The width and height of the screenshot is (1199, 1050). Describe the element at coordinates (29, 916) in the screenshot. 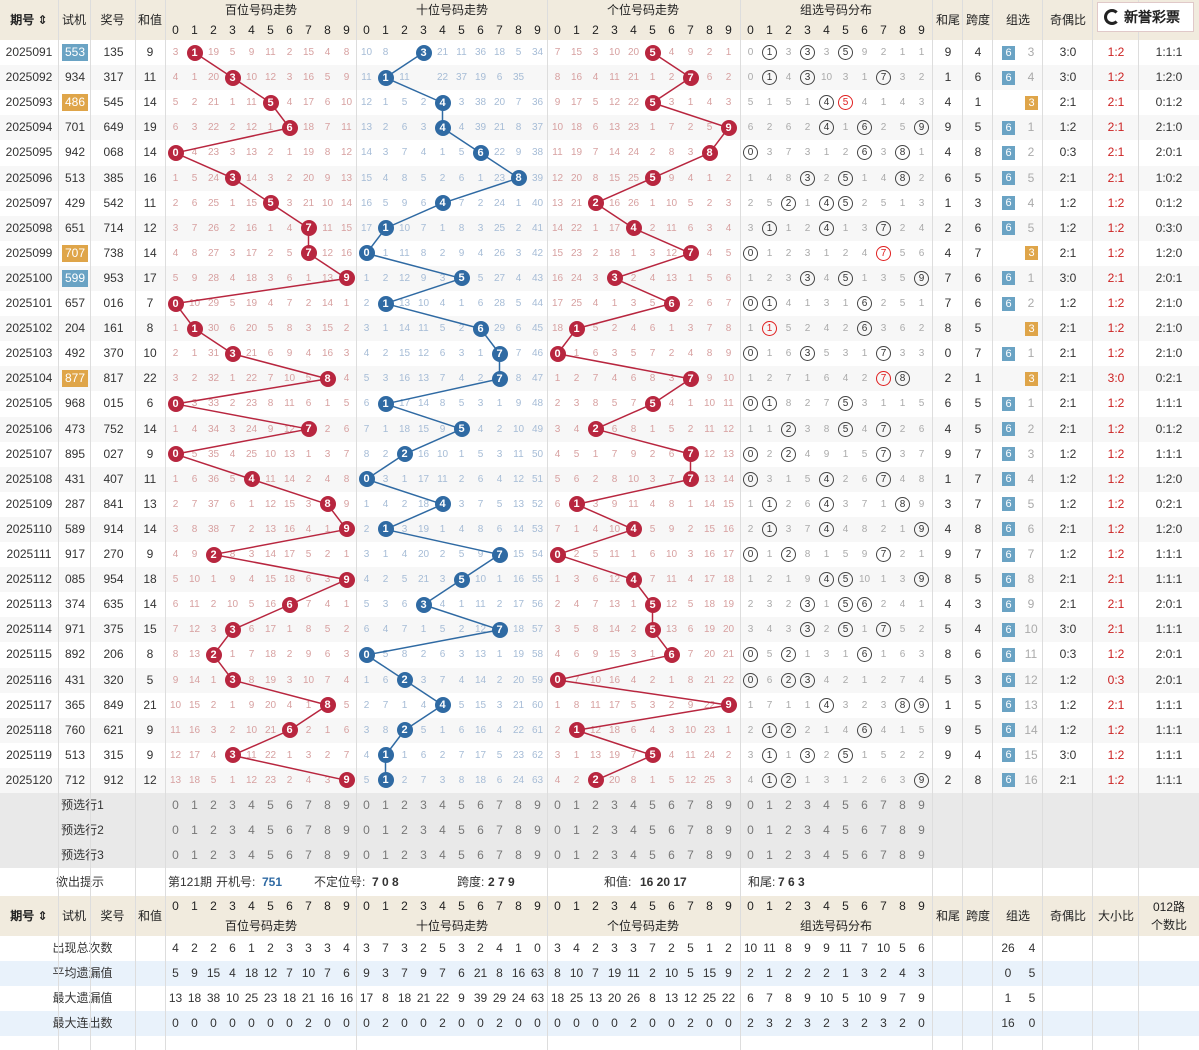

I see `footer-issue-header: 期号 ⇕` at that location.